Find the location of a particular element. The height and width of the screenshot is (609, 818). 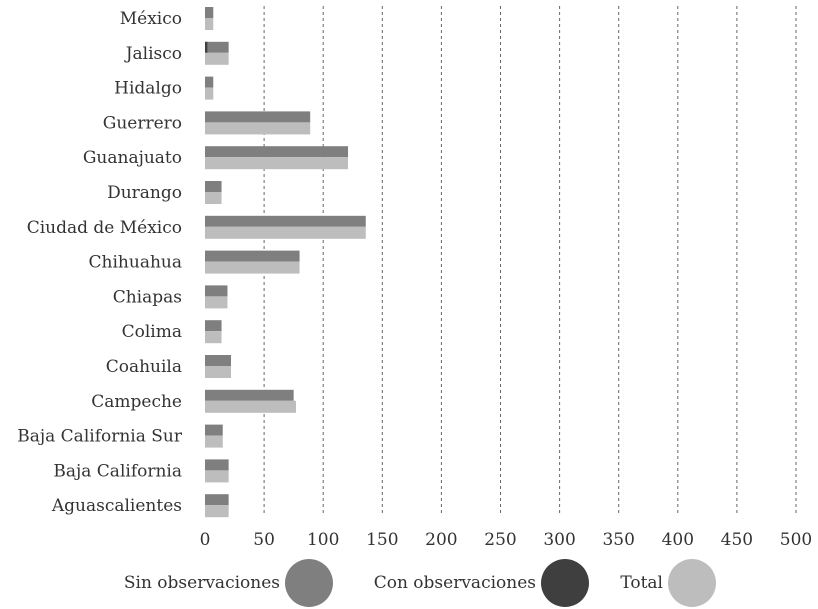

category-label: Colima is located at coordinates (152, 332).